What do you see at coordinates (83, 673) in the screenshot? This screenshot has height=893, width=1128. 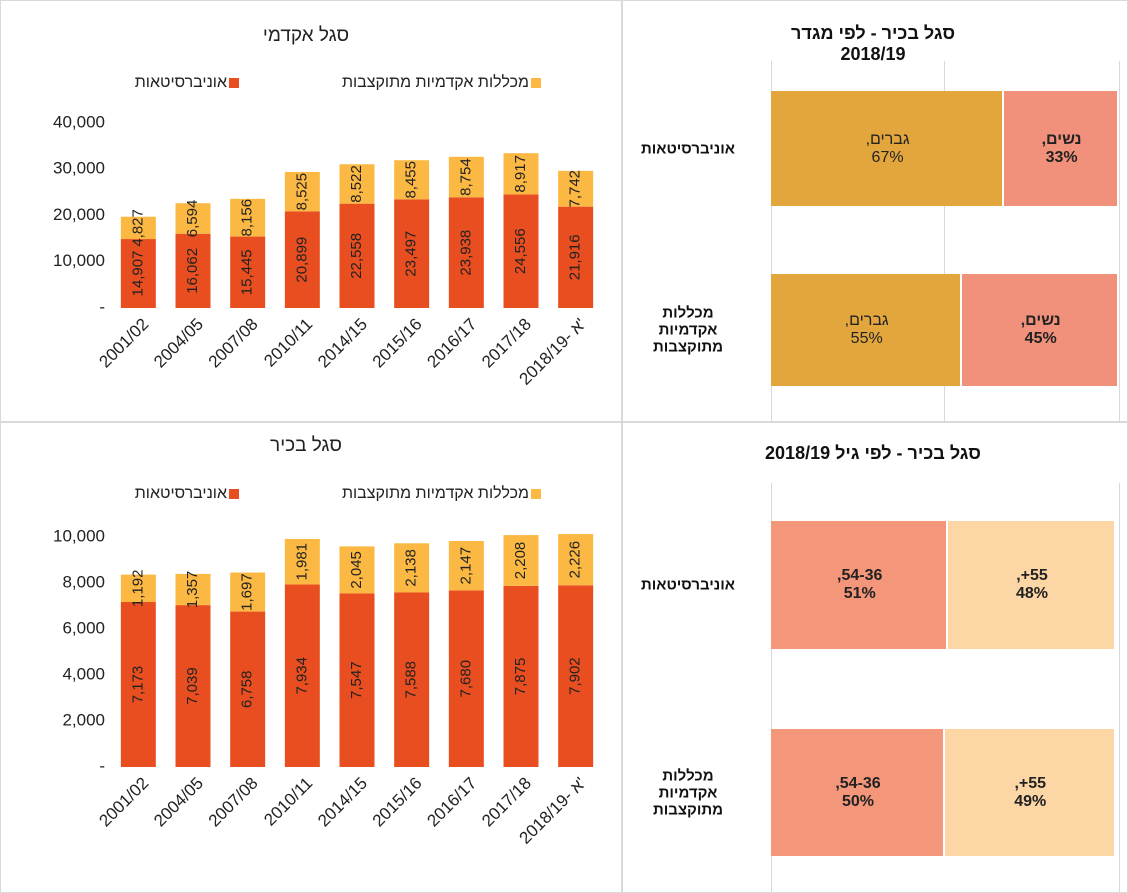 I see `y-tick-label: 4,000` at bounding box center [83, 673].